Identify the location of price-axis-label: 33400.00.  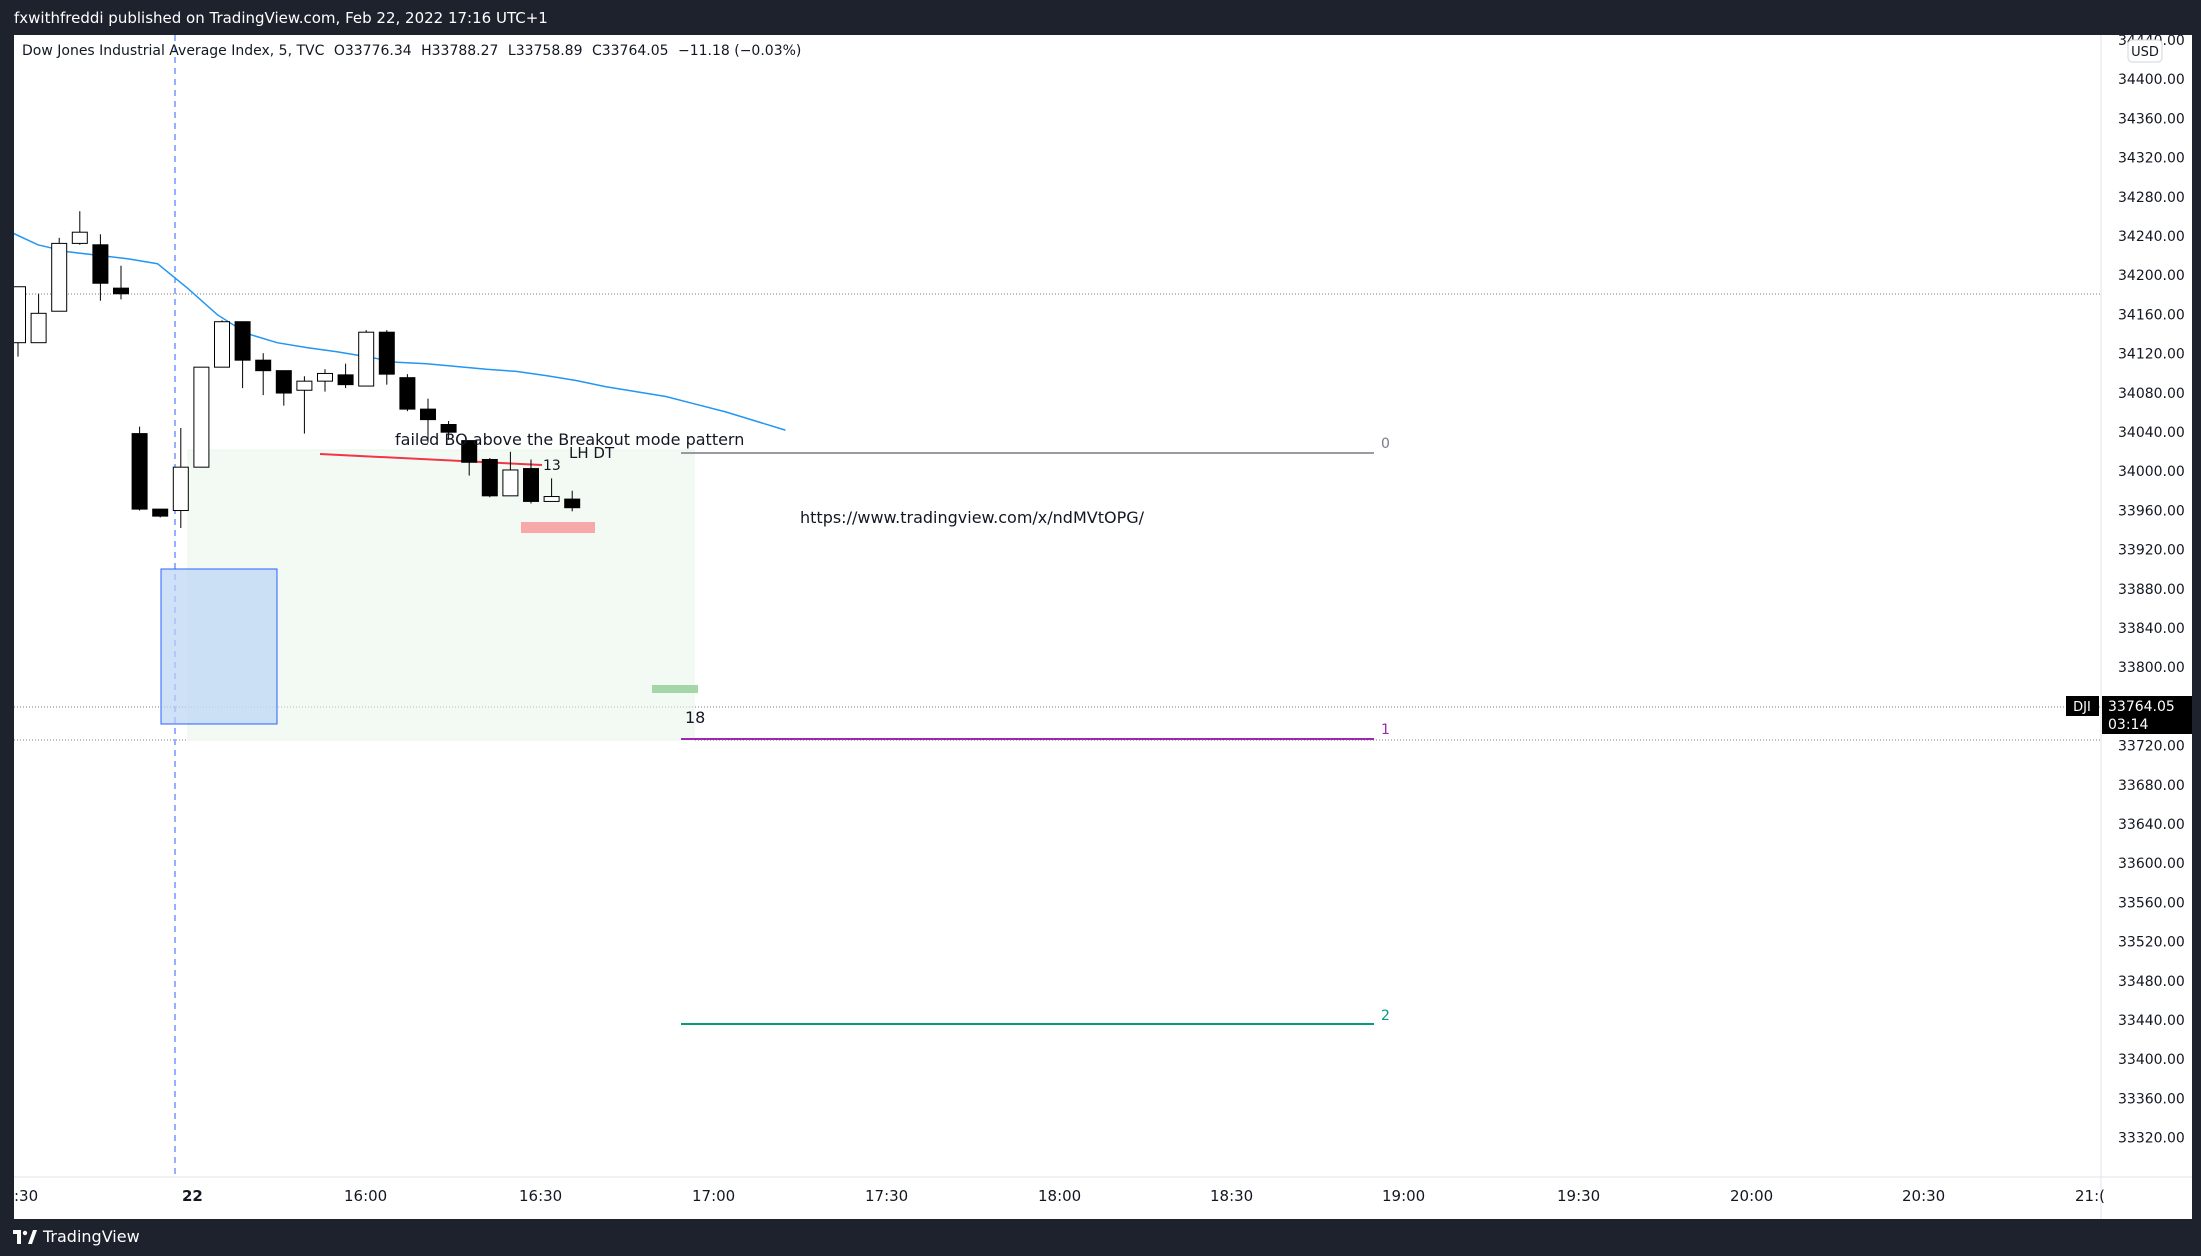
(2151, 1060).